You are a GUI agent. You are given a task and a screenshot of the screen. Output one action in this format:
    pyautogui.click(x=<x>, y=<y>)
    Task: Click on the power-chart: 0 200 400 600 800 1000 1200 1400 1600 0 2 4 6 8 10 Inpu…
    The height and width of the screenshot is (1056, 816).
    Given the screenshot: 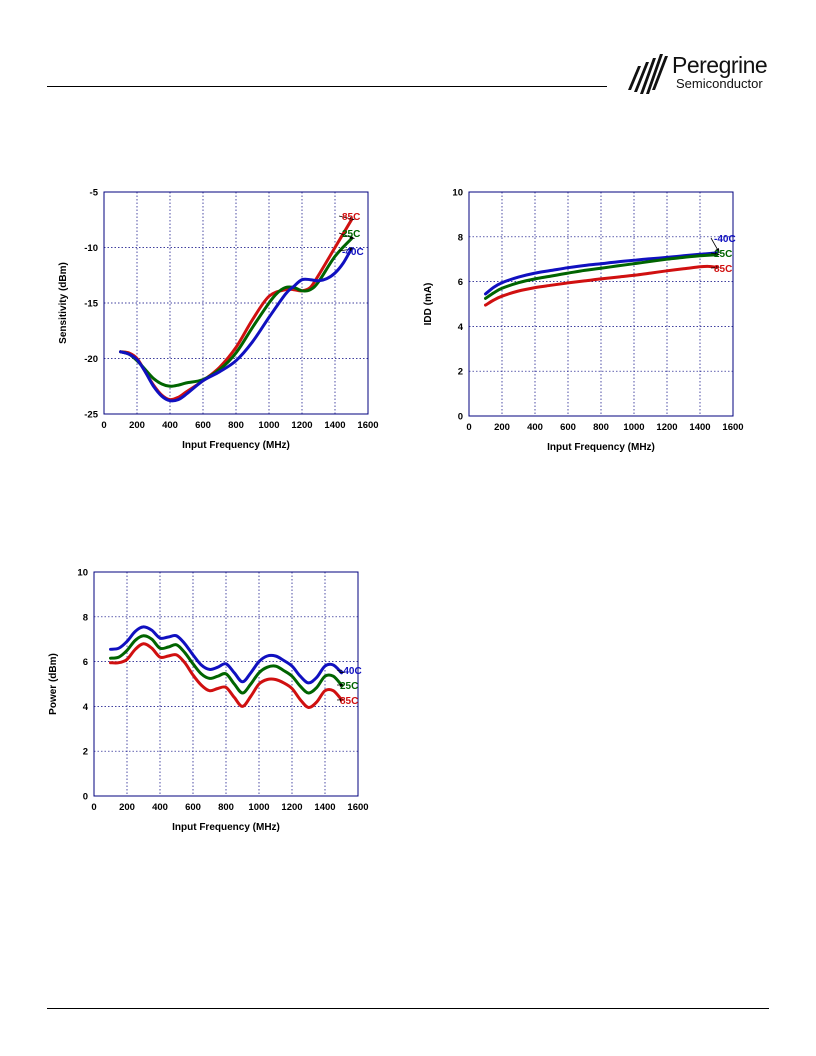 What is the action you would take?
    pyautogui.click(x=220, y=705)
    